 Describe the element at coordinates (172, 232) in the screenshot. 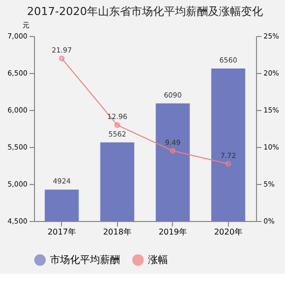

I see `x-tick-label: 2019年` at that location.